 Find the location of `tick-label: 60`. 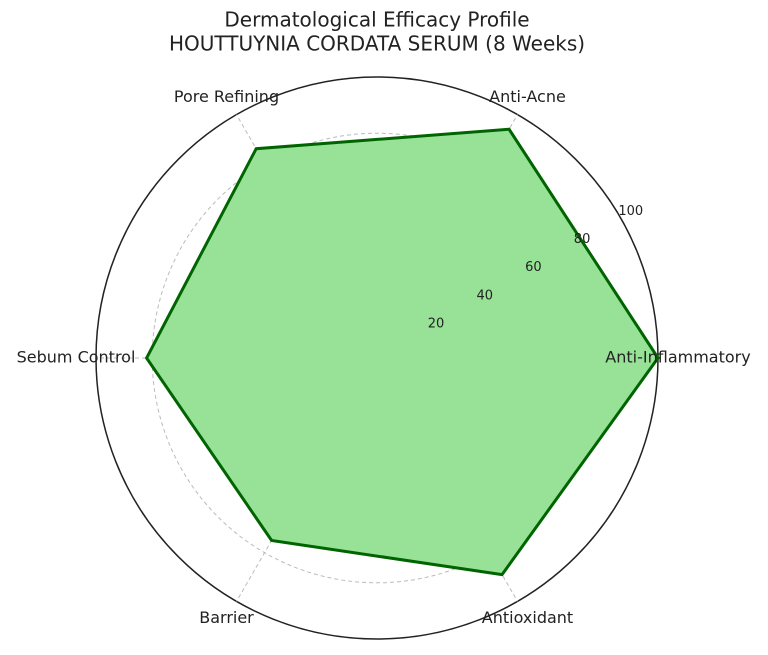

tick-label: 60 is located at coordinates (533, 267).